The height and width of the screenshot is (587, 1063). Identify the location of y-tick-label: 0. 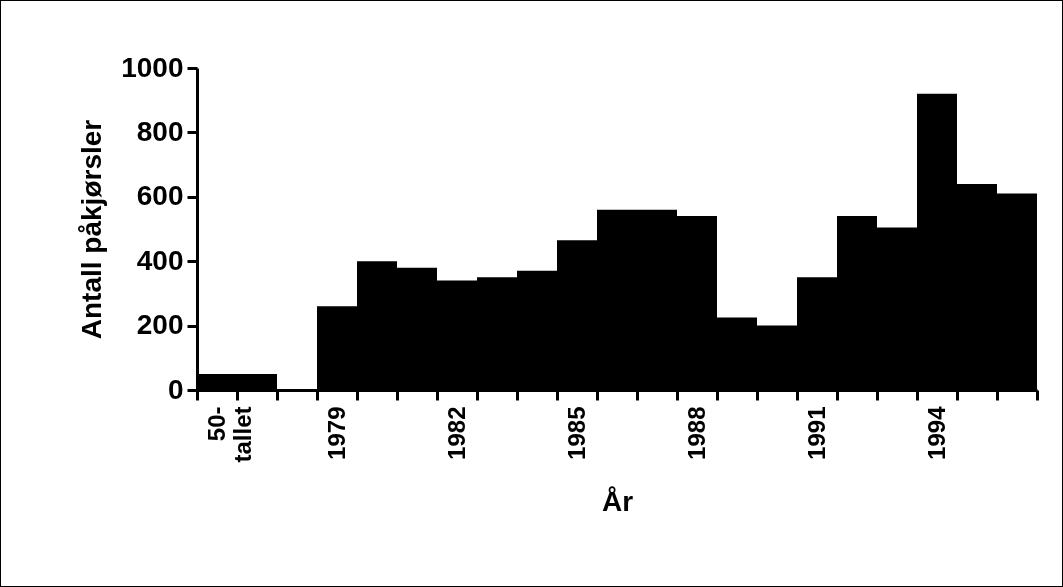
(175, 389).